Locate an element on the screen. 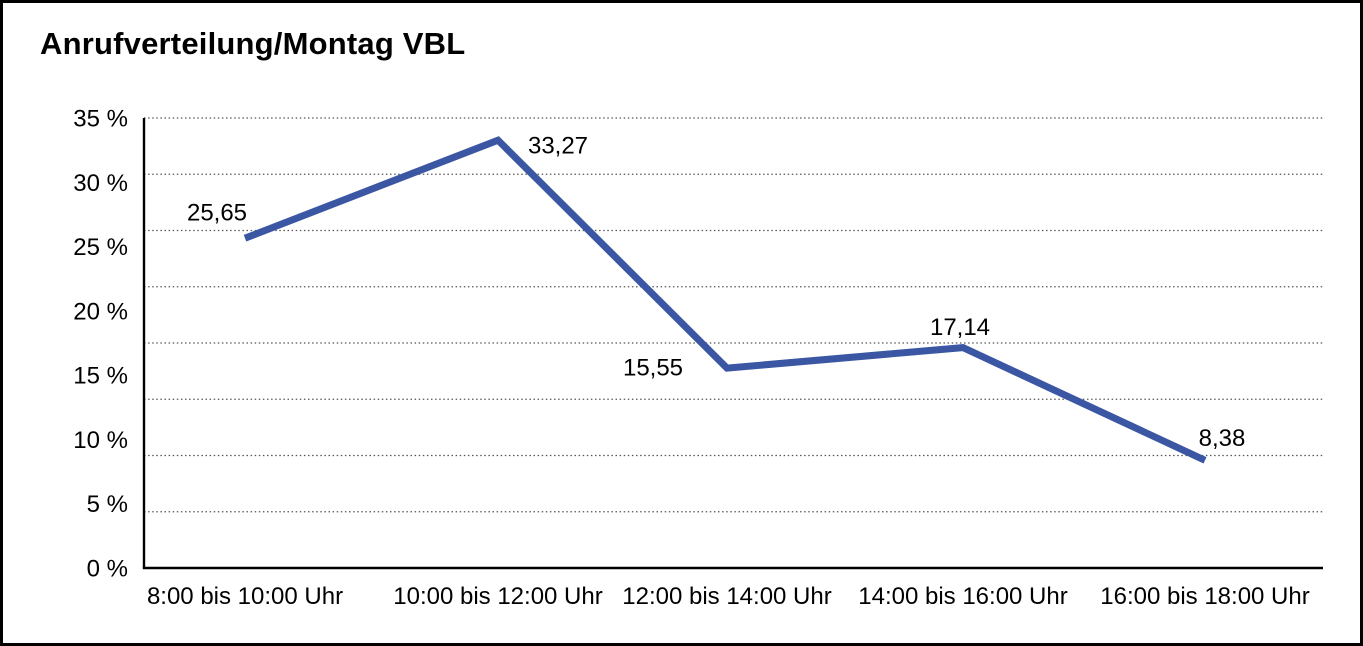 The image size is (1363, 646). y-axis-tick-label: 15 % is located at coordinates (100, 376).